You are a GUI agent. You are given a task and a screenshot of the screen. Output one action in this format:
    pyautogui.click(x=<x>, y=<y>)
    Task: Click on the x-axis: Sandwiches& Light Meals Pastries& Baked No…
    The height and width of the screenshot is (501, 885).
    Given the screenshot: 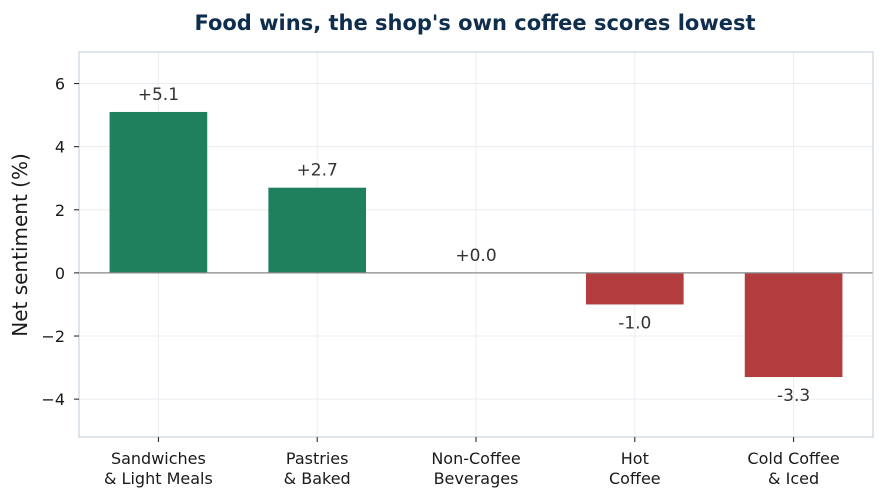 What is the action you would take?
    pyautogui.click(x=472, y=462)
    